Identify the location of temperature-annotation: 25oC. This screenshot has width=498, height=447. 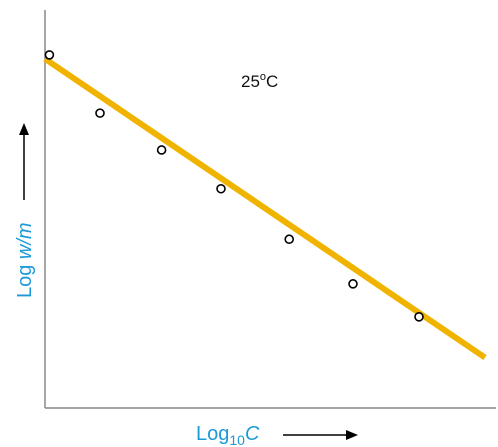
(259, 81).